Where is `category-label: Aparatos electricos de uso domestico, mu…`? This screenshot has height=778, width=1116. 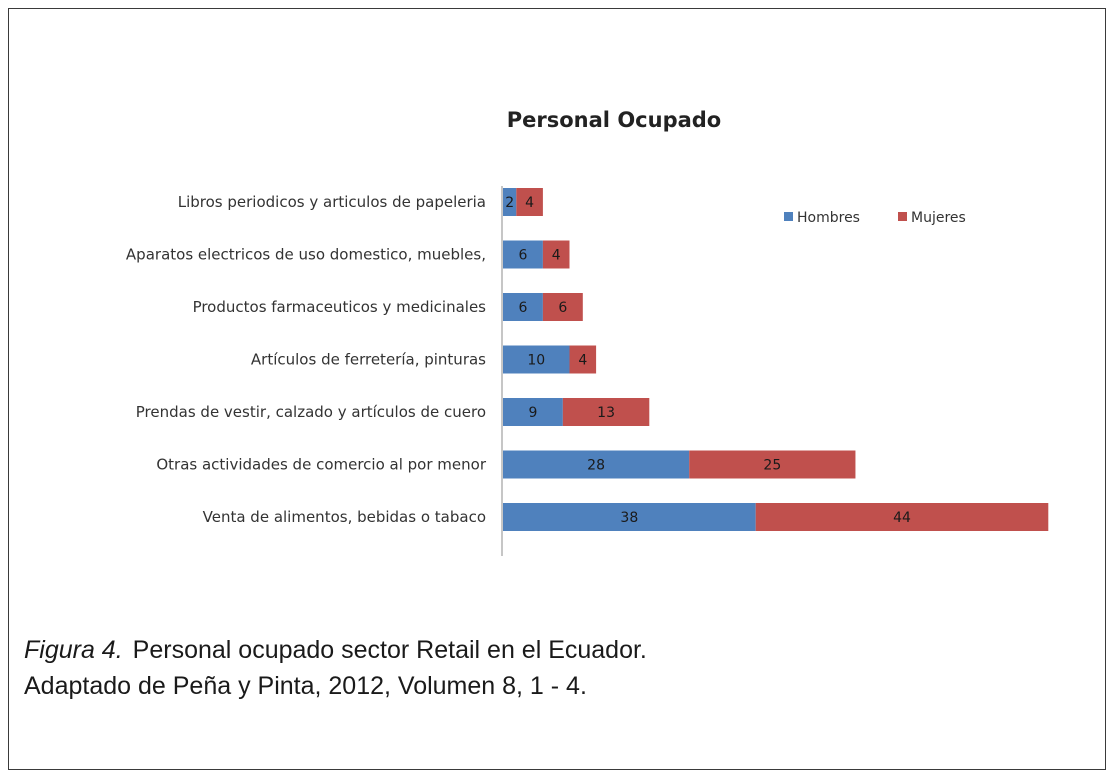
category-label: Aparatos electricos de uso domestico, mu… is located at coordinates (306, 255).